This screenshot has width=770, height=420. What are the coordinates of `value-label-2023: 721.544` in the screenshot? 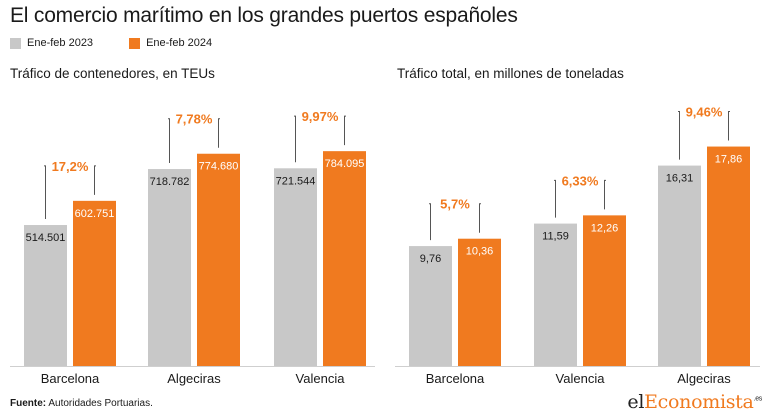 It's located at (296, 181).